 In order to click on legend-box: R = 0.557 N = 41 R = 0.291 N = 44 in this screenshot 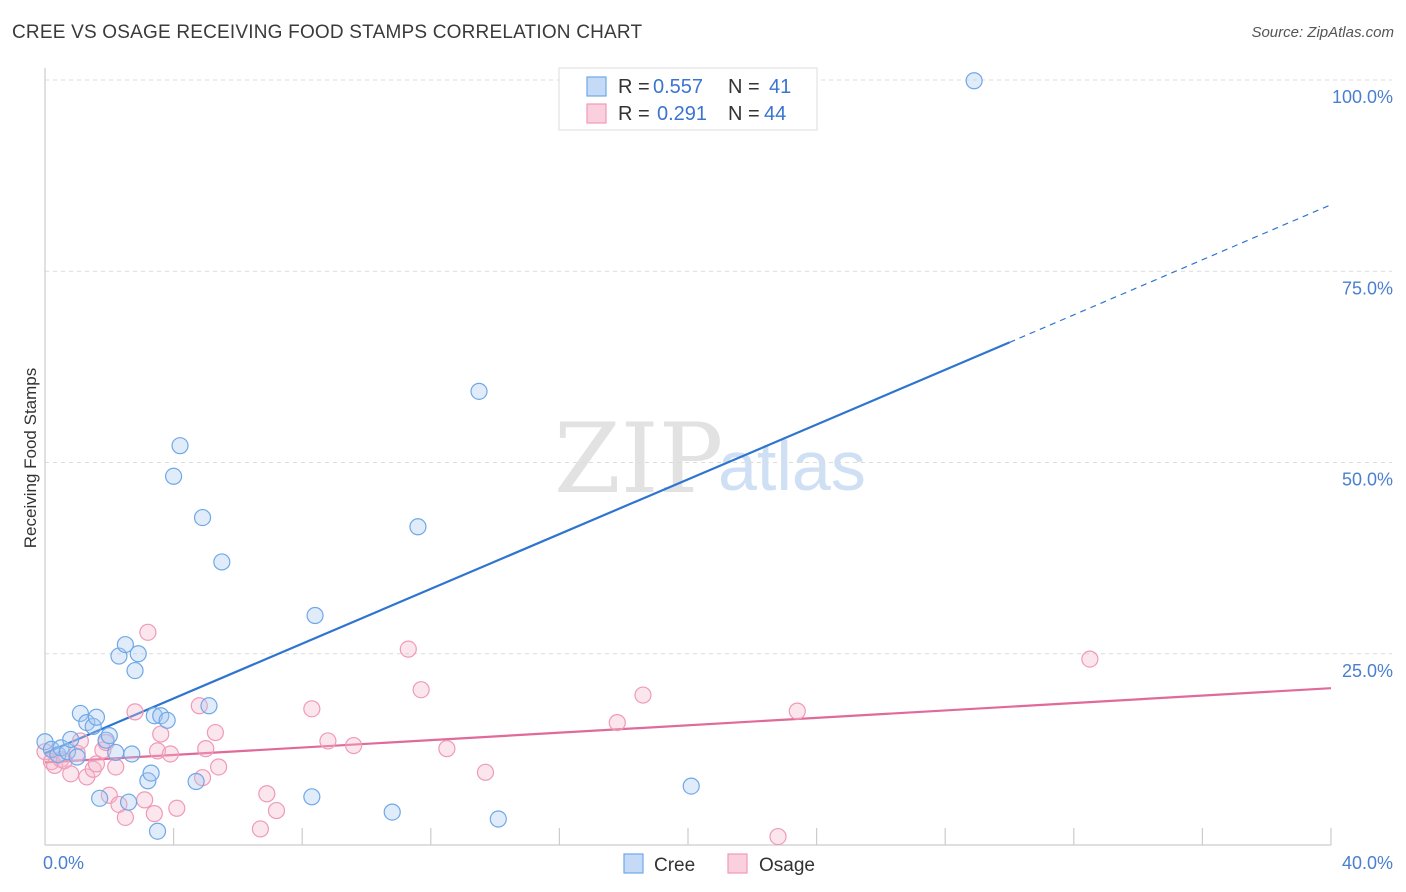, I will do `click(688, 99)`.